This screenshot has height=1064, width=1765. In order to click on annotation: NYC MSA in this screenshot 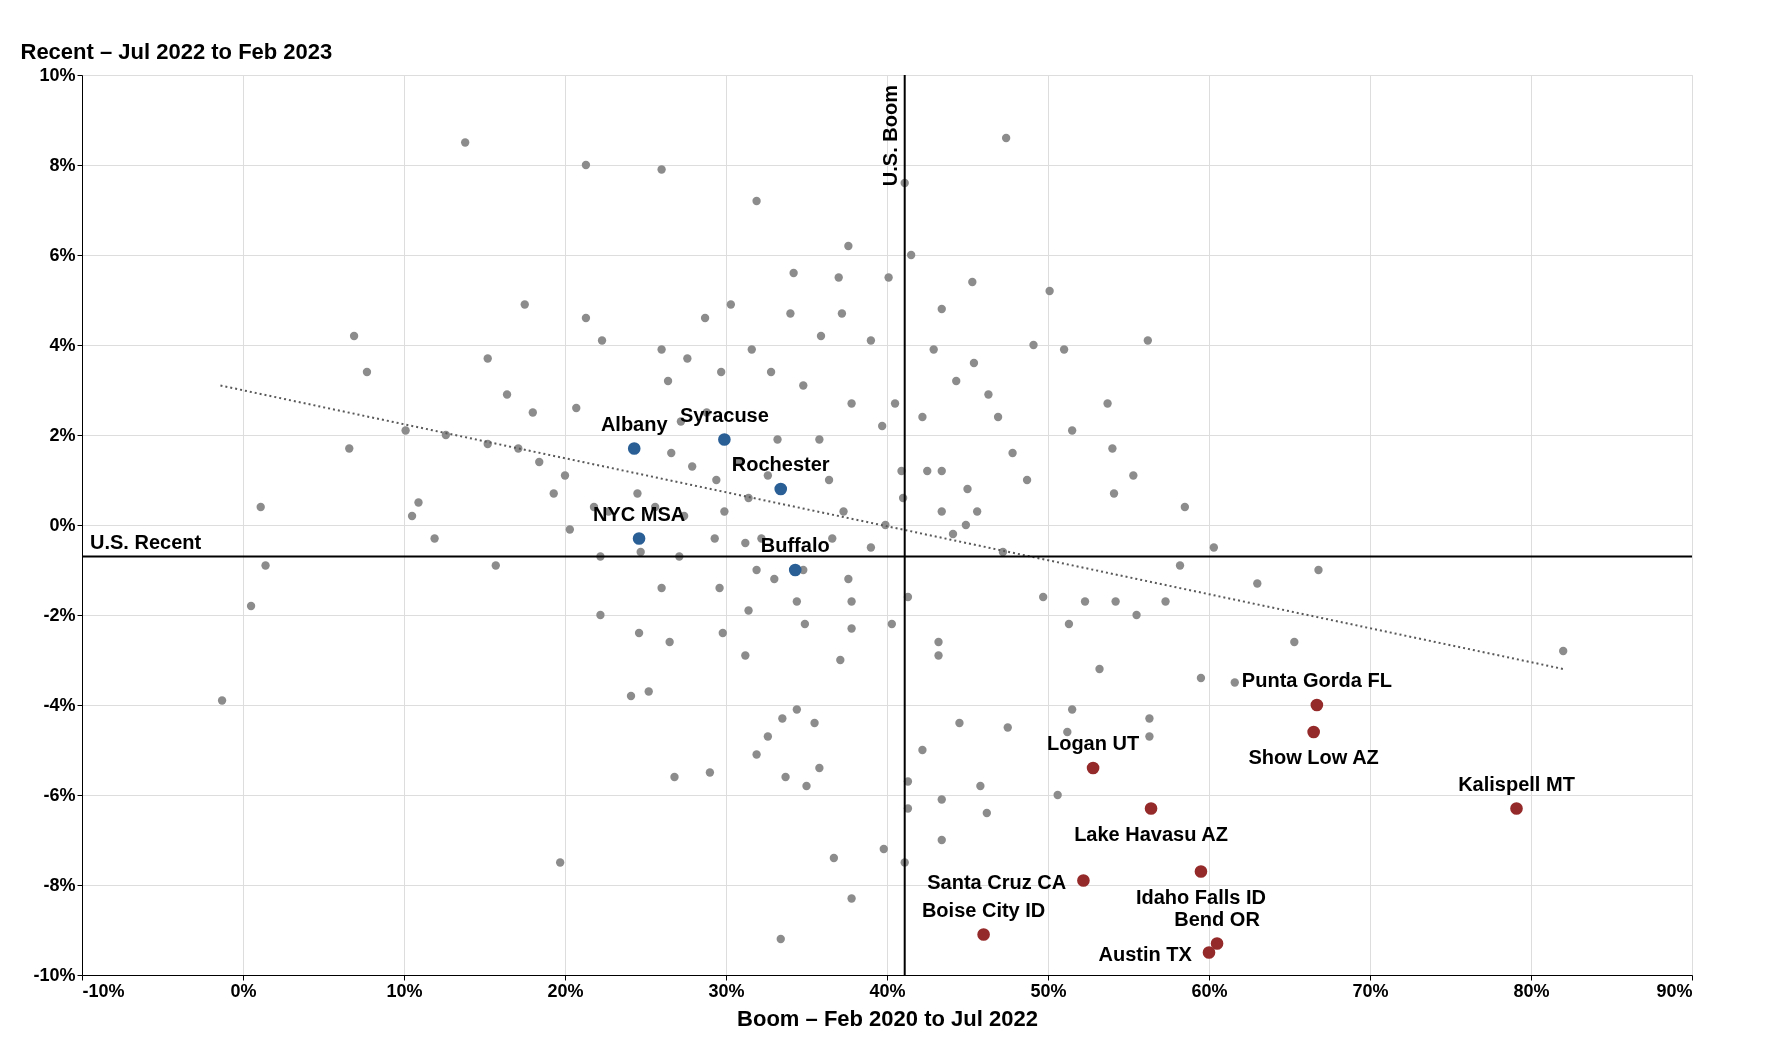, I will do `click(639, 513)`.